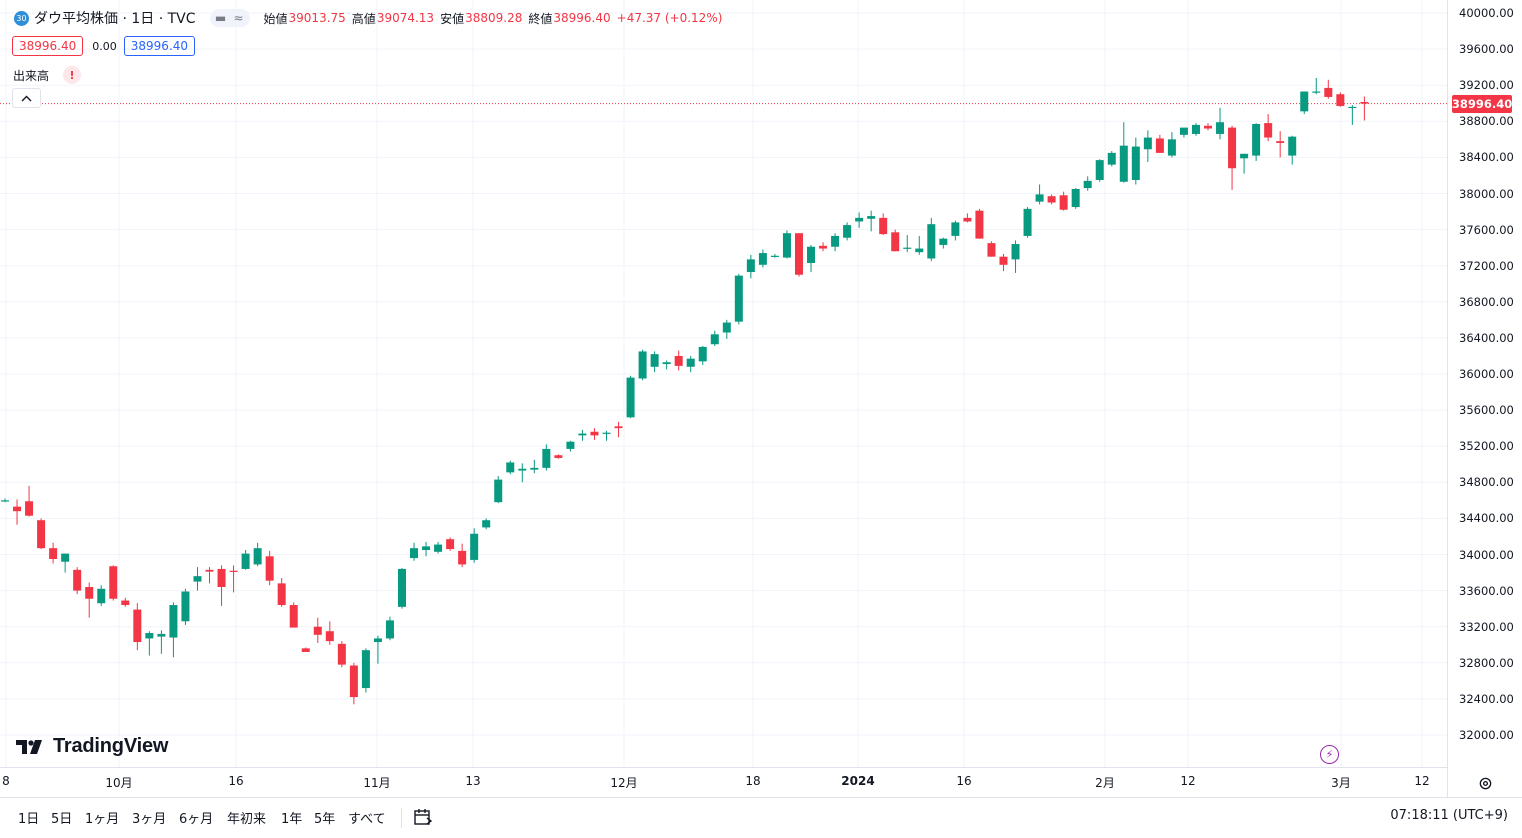 The image size is (1522, 838). What do you see at coordinates (115, 19) in the screenshot?
I see `symbol-title: ダウ平均株価 · 1日 · TVC` at bounding box center [115, 19].